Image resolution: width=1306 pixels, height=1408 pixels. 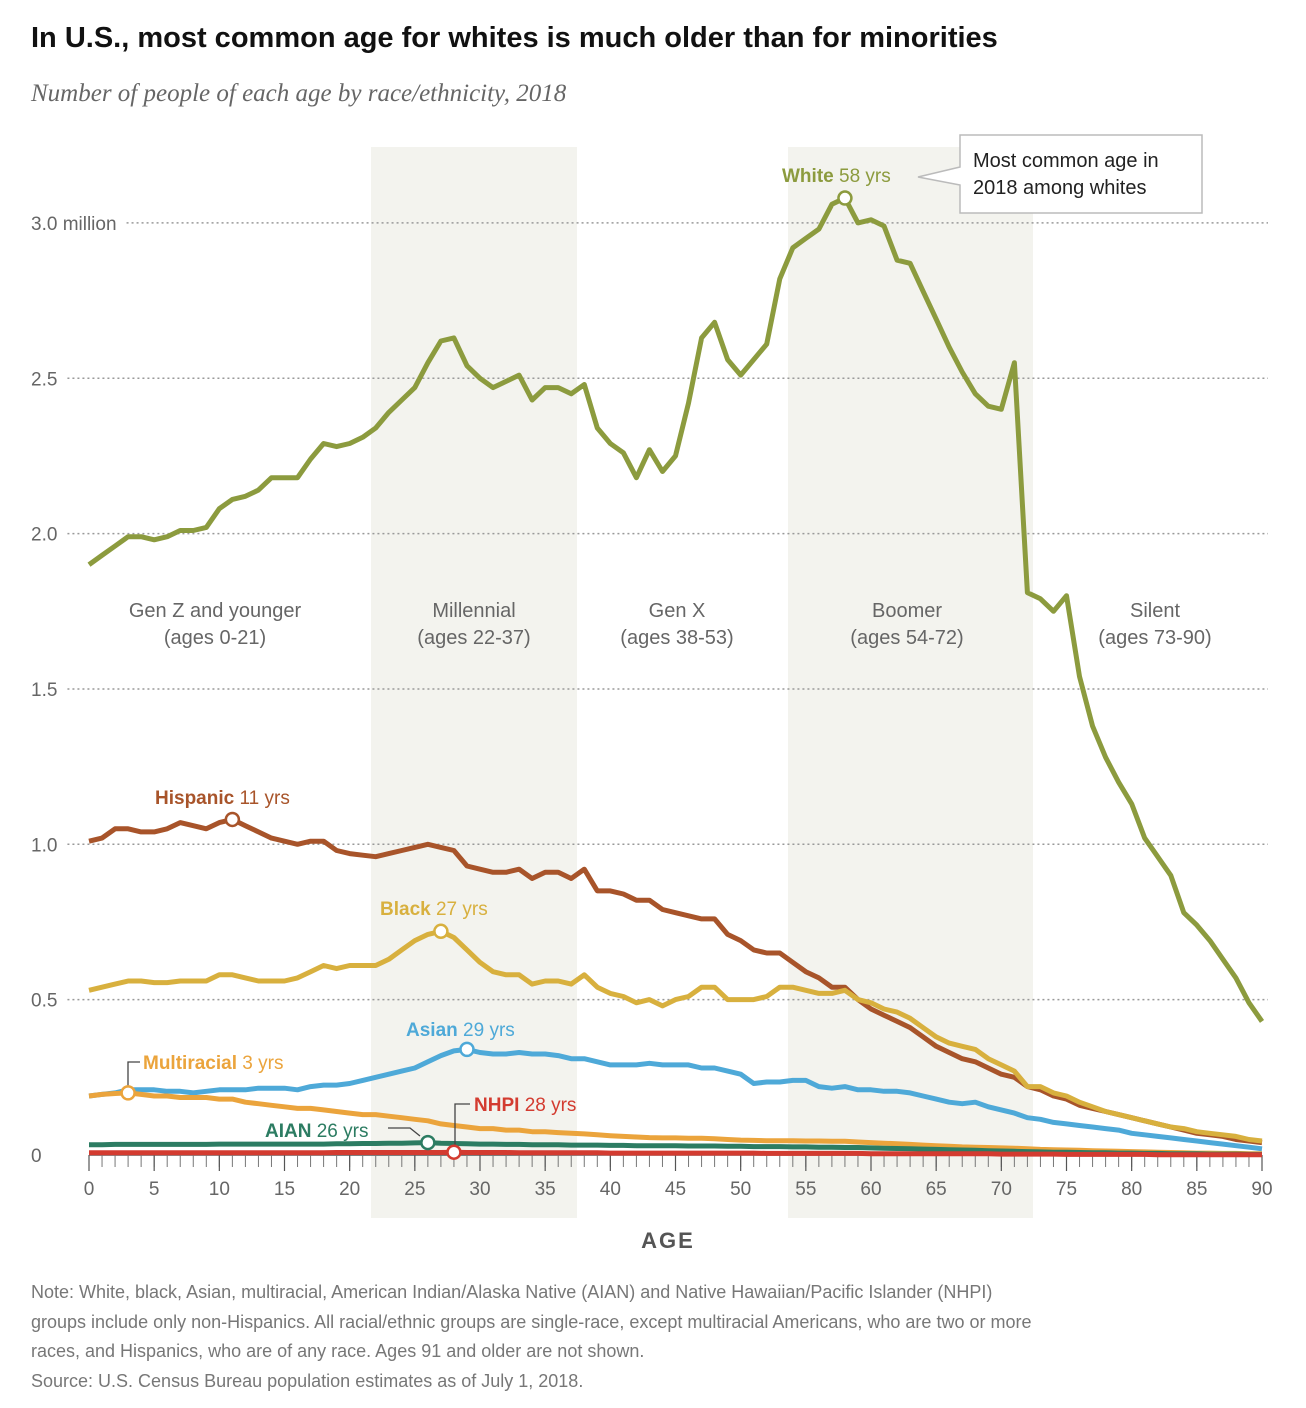 I want to click on x-tick-label: 60, so click(x=870, y=1189).